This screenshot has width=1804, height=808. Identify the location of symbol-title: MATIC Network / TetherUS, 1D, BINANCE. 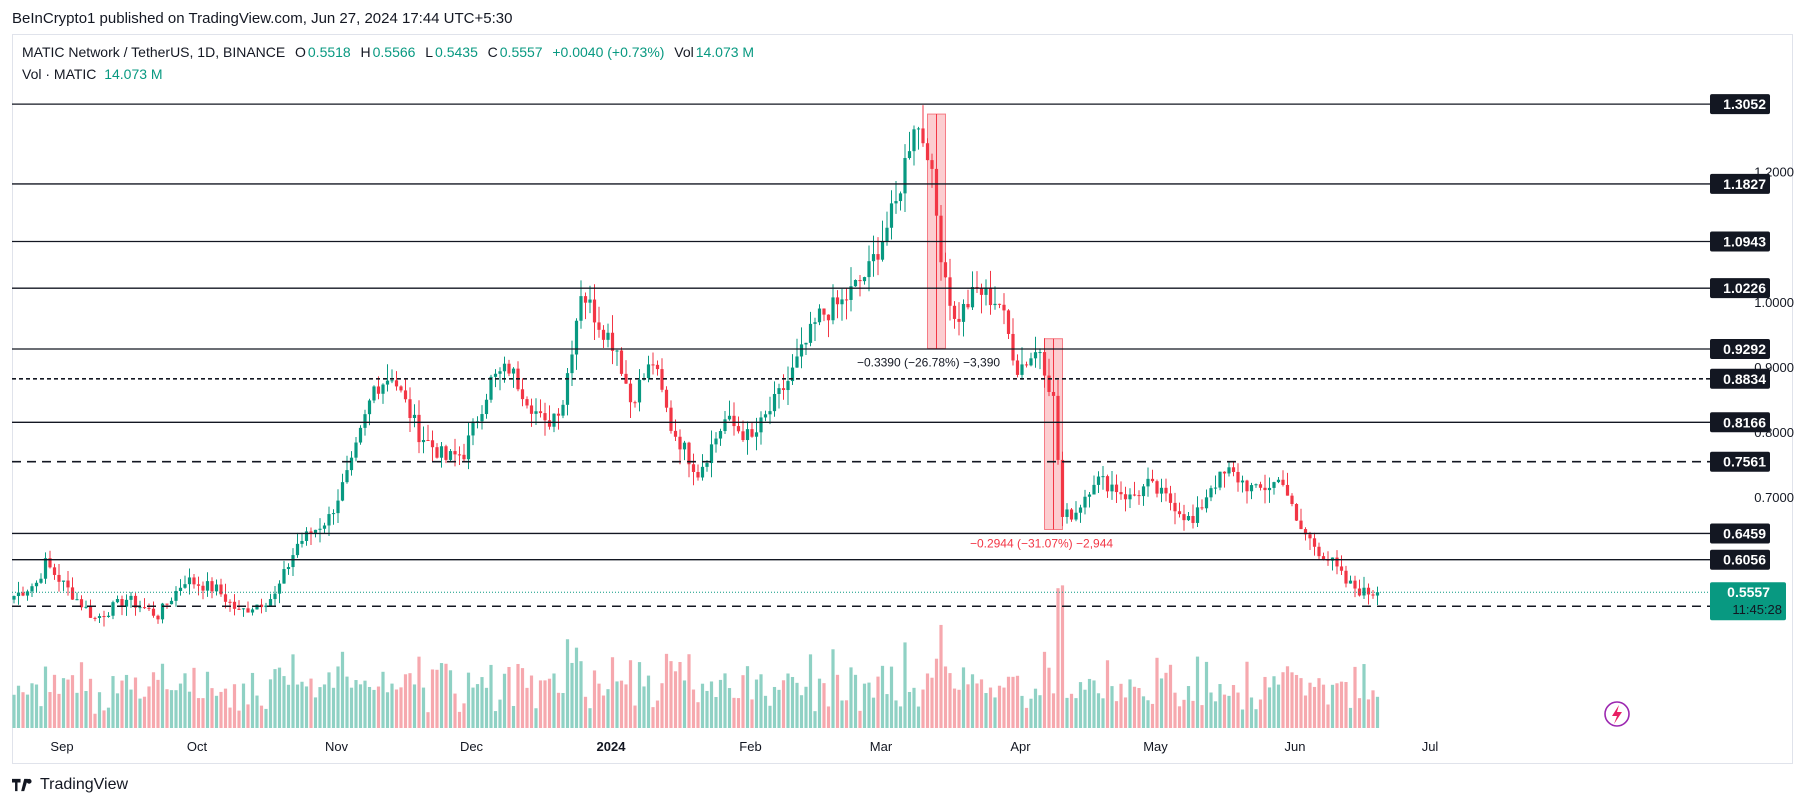
(154, 52).